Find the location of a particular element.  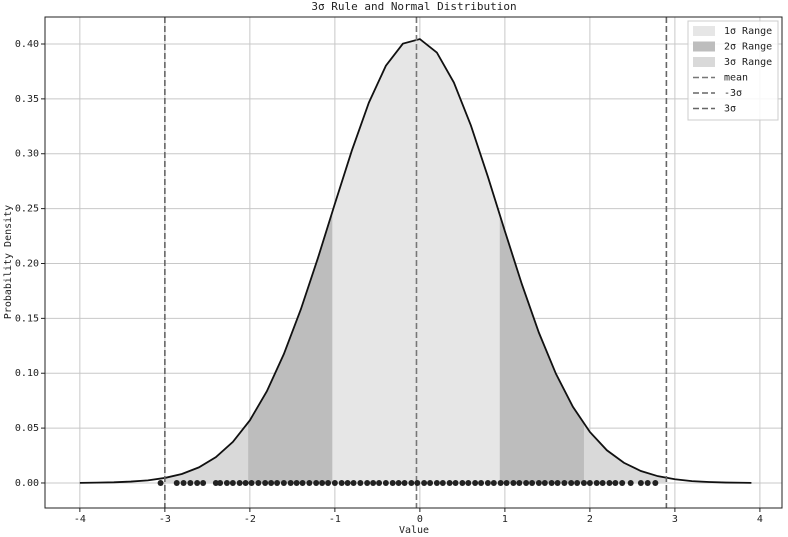

x-tick-label: -4 is located at coordinates (80, 519).